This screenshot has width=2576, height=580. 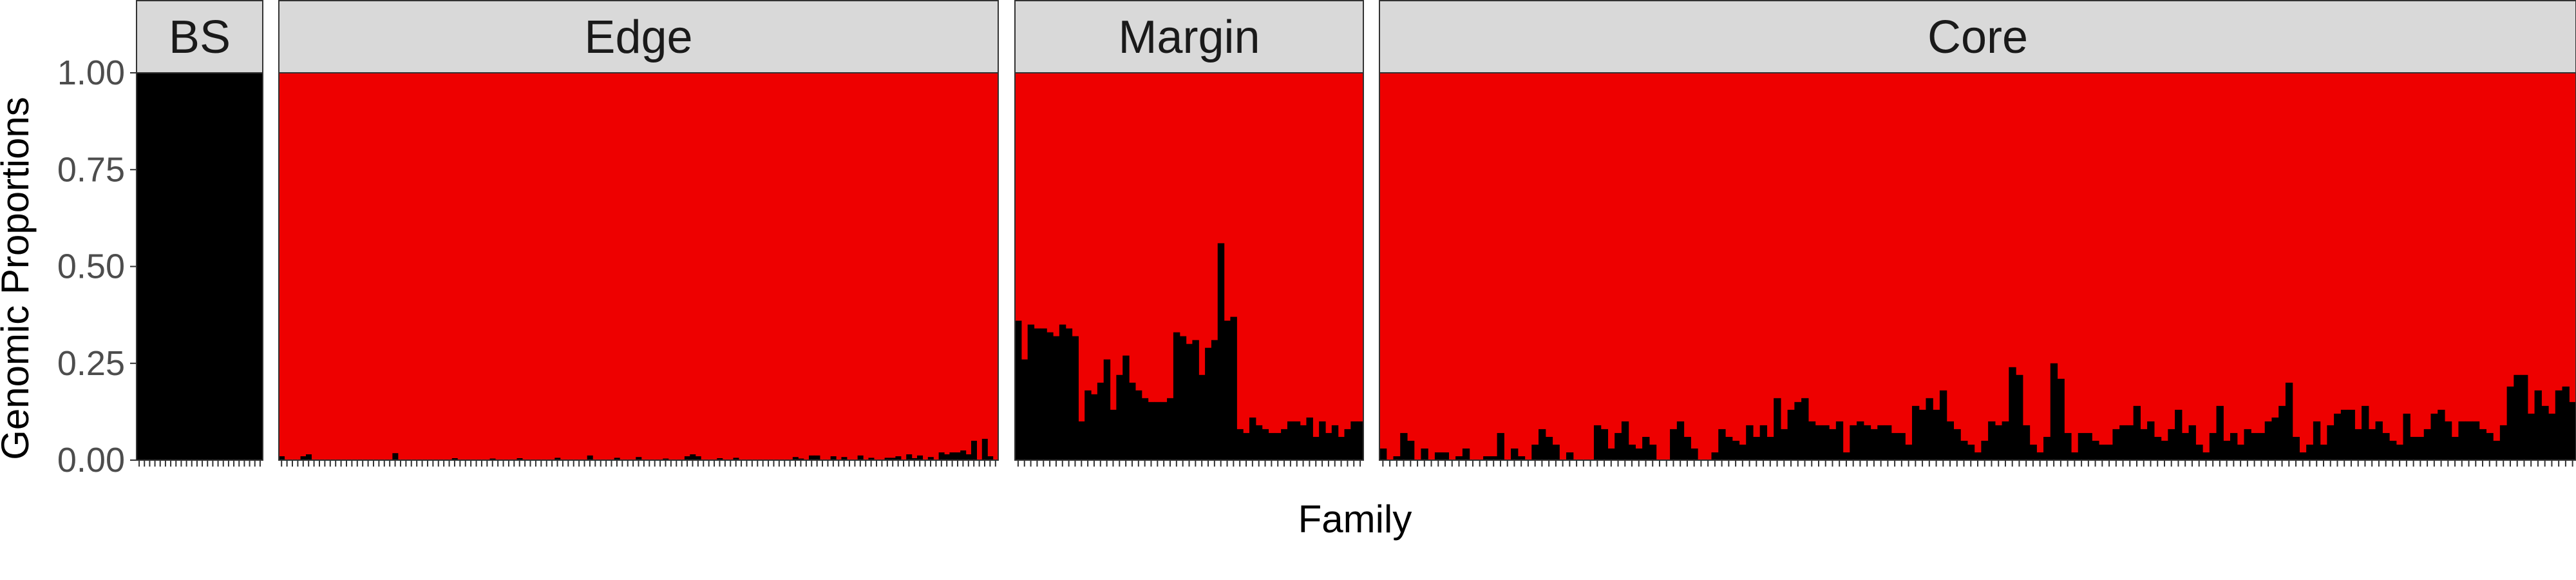 I want to click on strip-label-core: Core, so click(x=1977, y=37).